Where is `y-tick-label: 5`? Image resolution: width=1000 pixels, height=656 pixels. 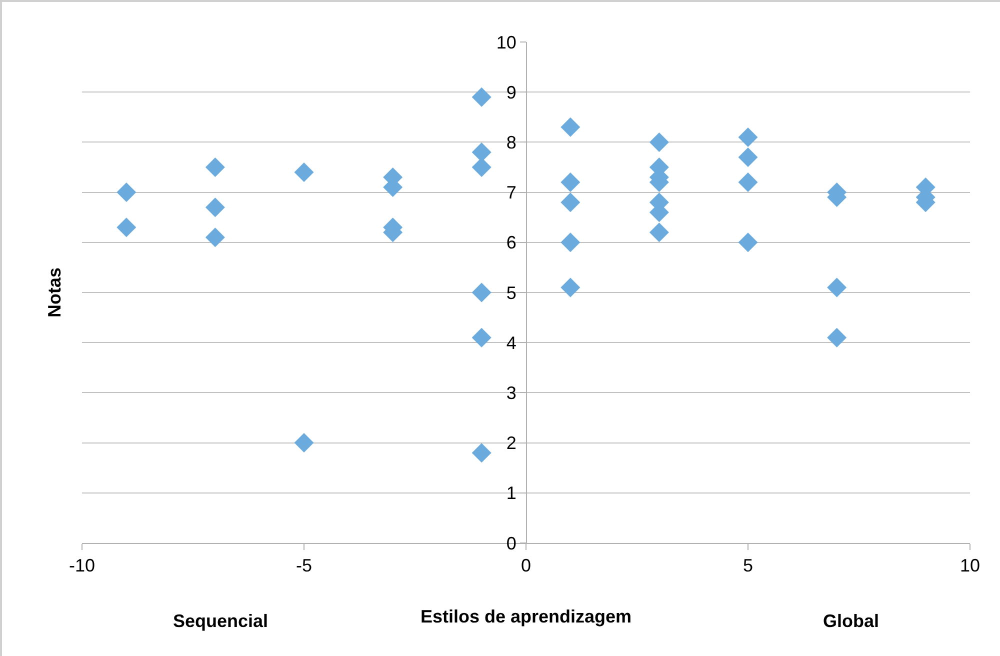
y-tick-label: 5 is located at coordinates (511, 292).